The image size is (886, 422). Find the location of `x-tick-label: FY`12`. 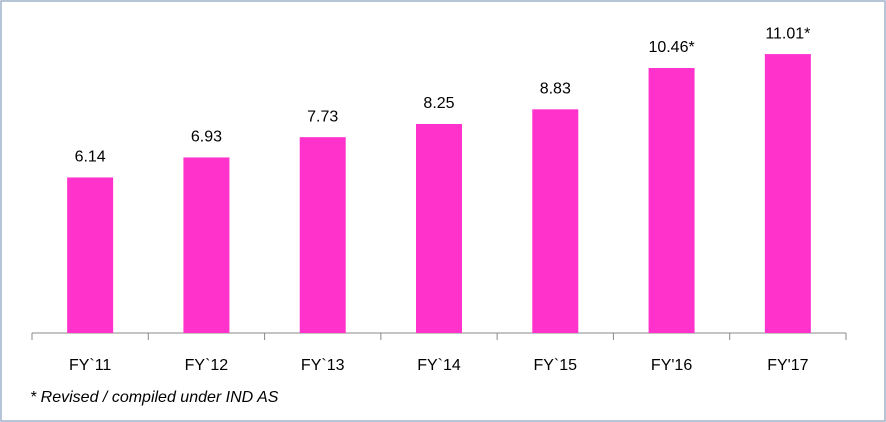

x-tick-label: FY`12 is located at coordinates (207, 365).